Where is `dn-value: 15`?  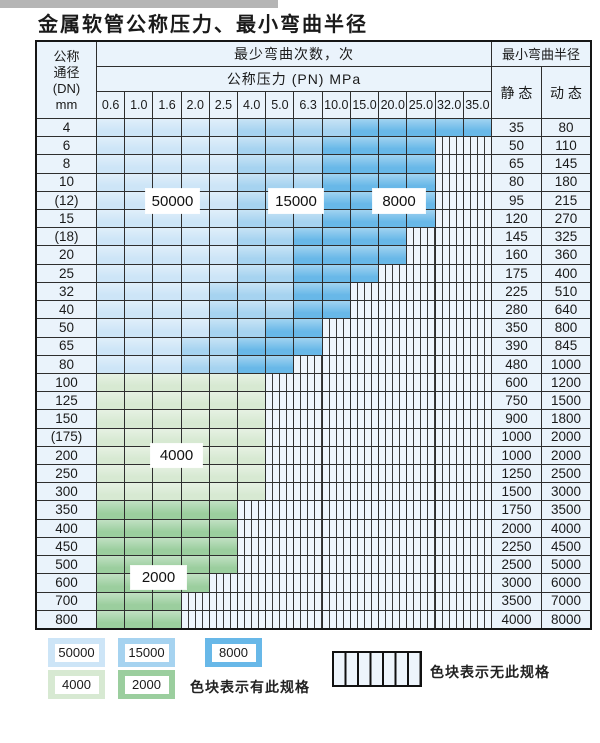
dn-value: 15 is located at coordinates (66, 219).